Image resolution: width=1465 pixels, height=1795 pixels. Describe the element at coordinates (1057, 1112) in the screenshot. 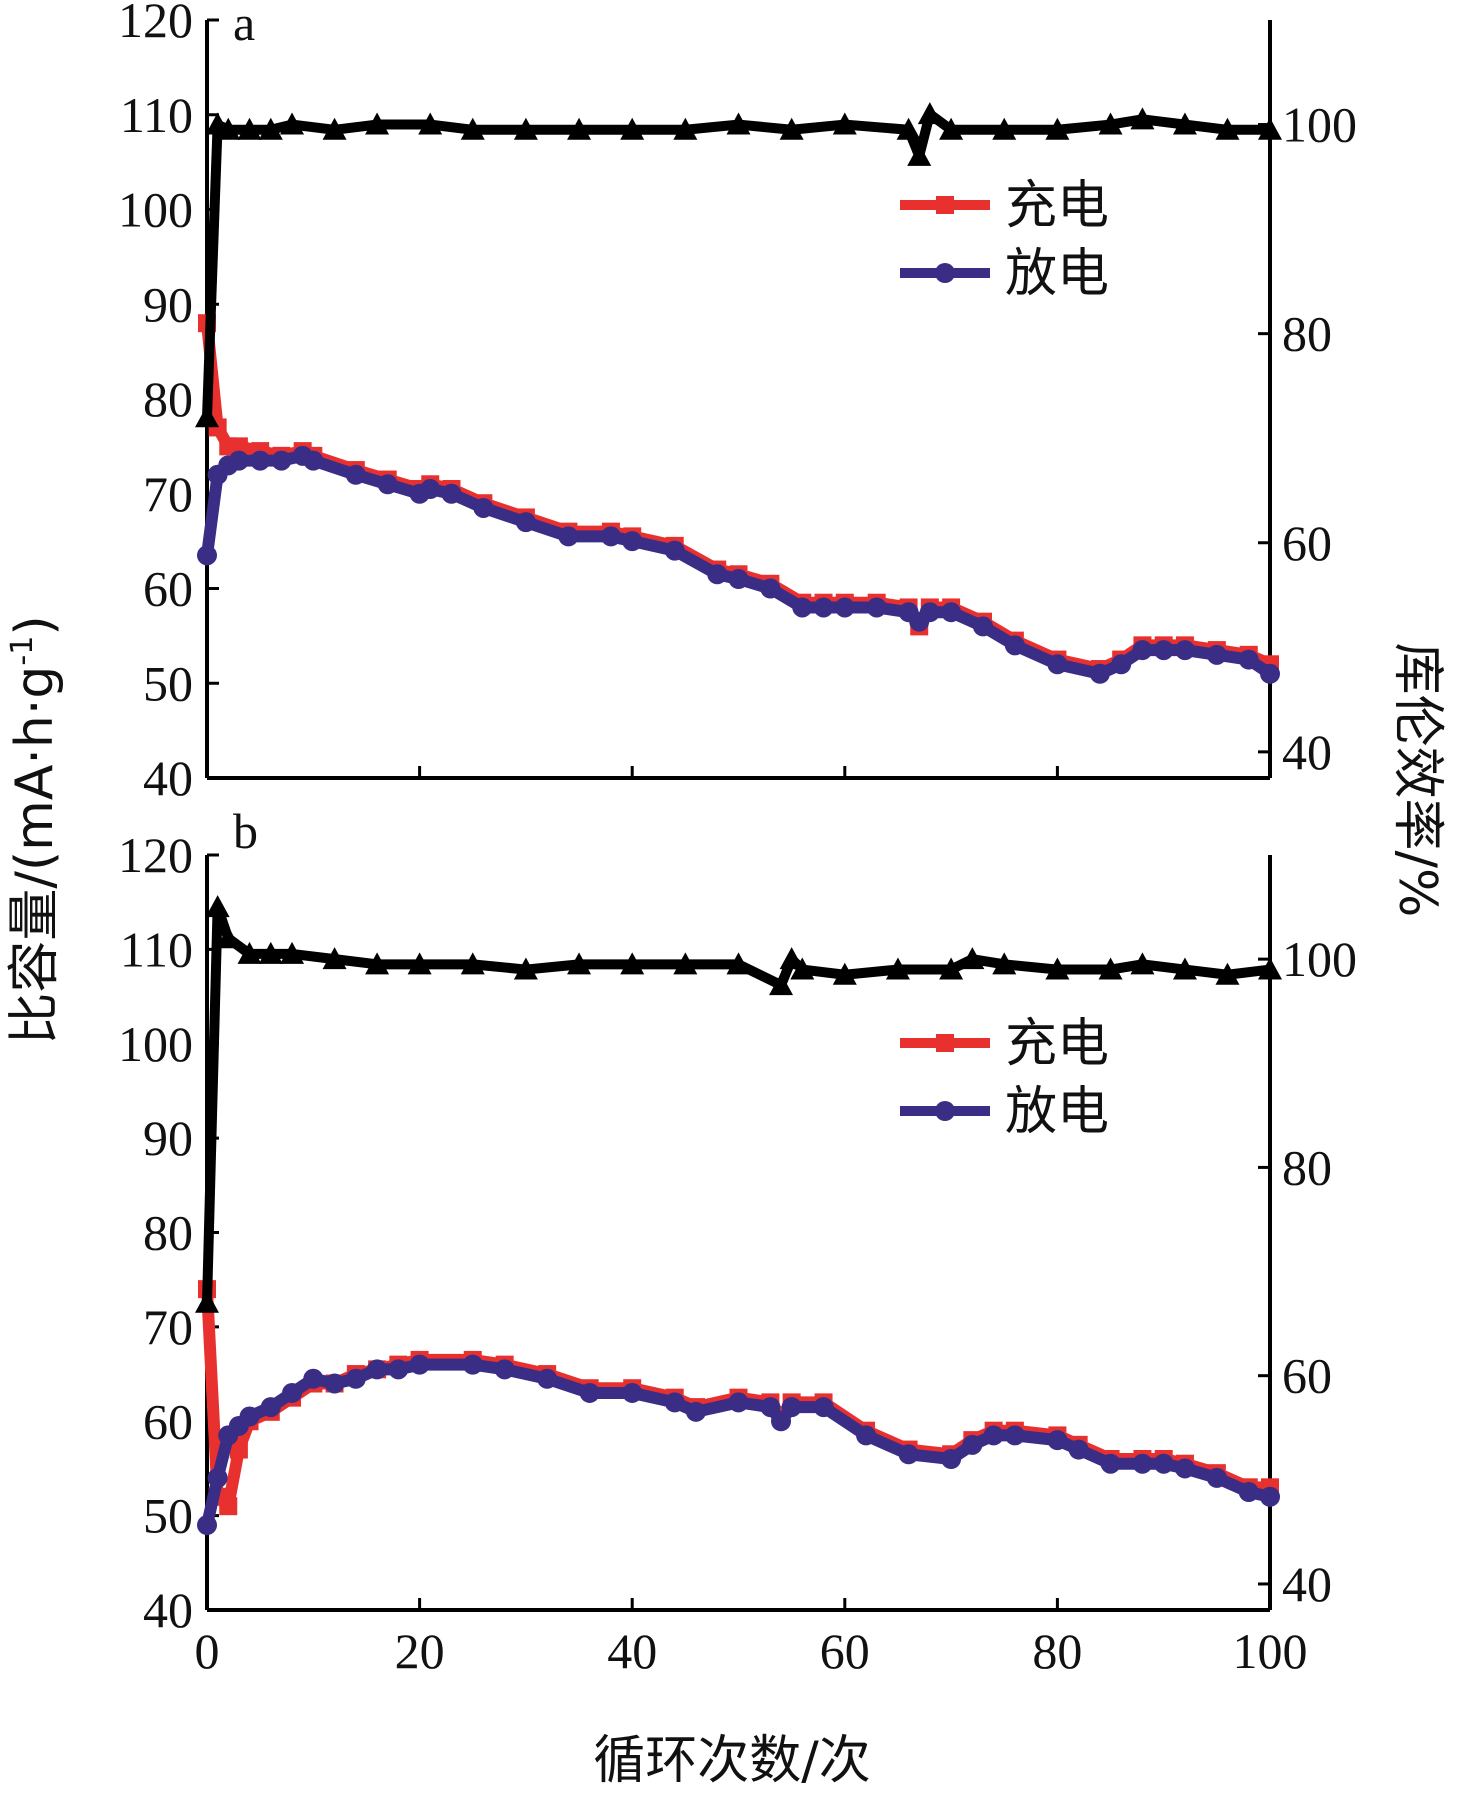

I see `legend-label: 放电` at that location.